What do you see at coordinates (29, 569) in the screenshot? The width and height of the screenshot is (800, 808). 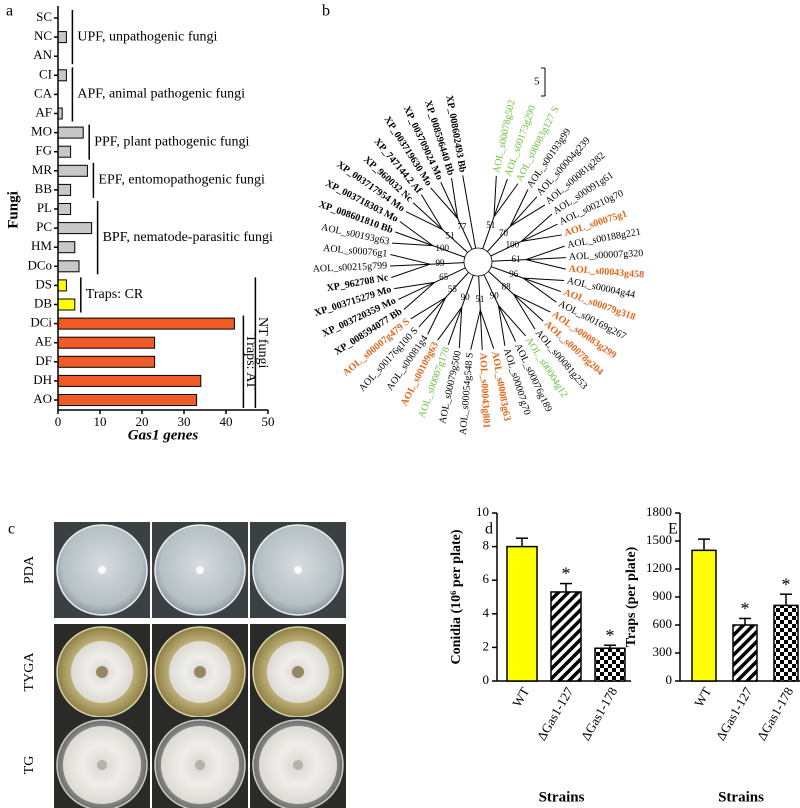 I see `row-label: PDA` at bounding box center [29, 569].